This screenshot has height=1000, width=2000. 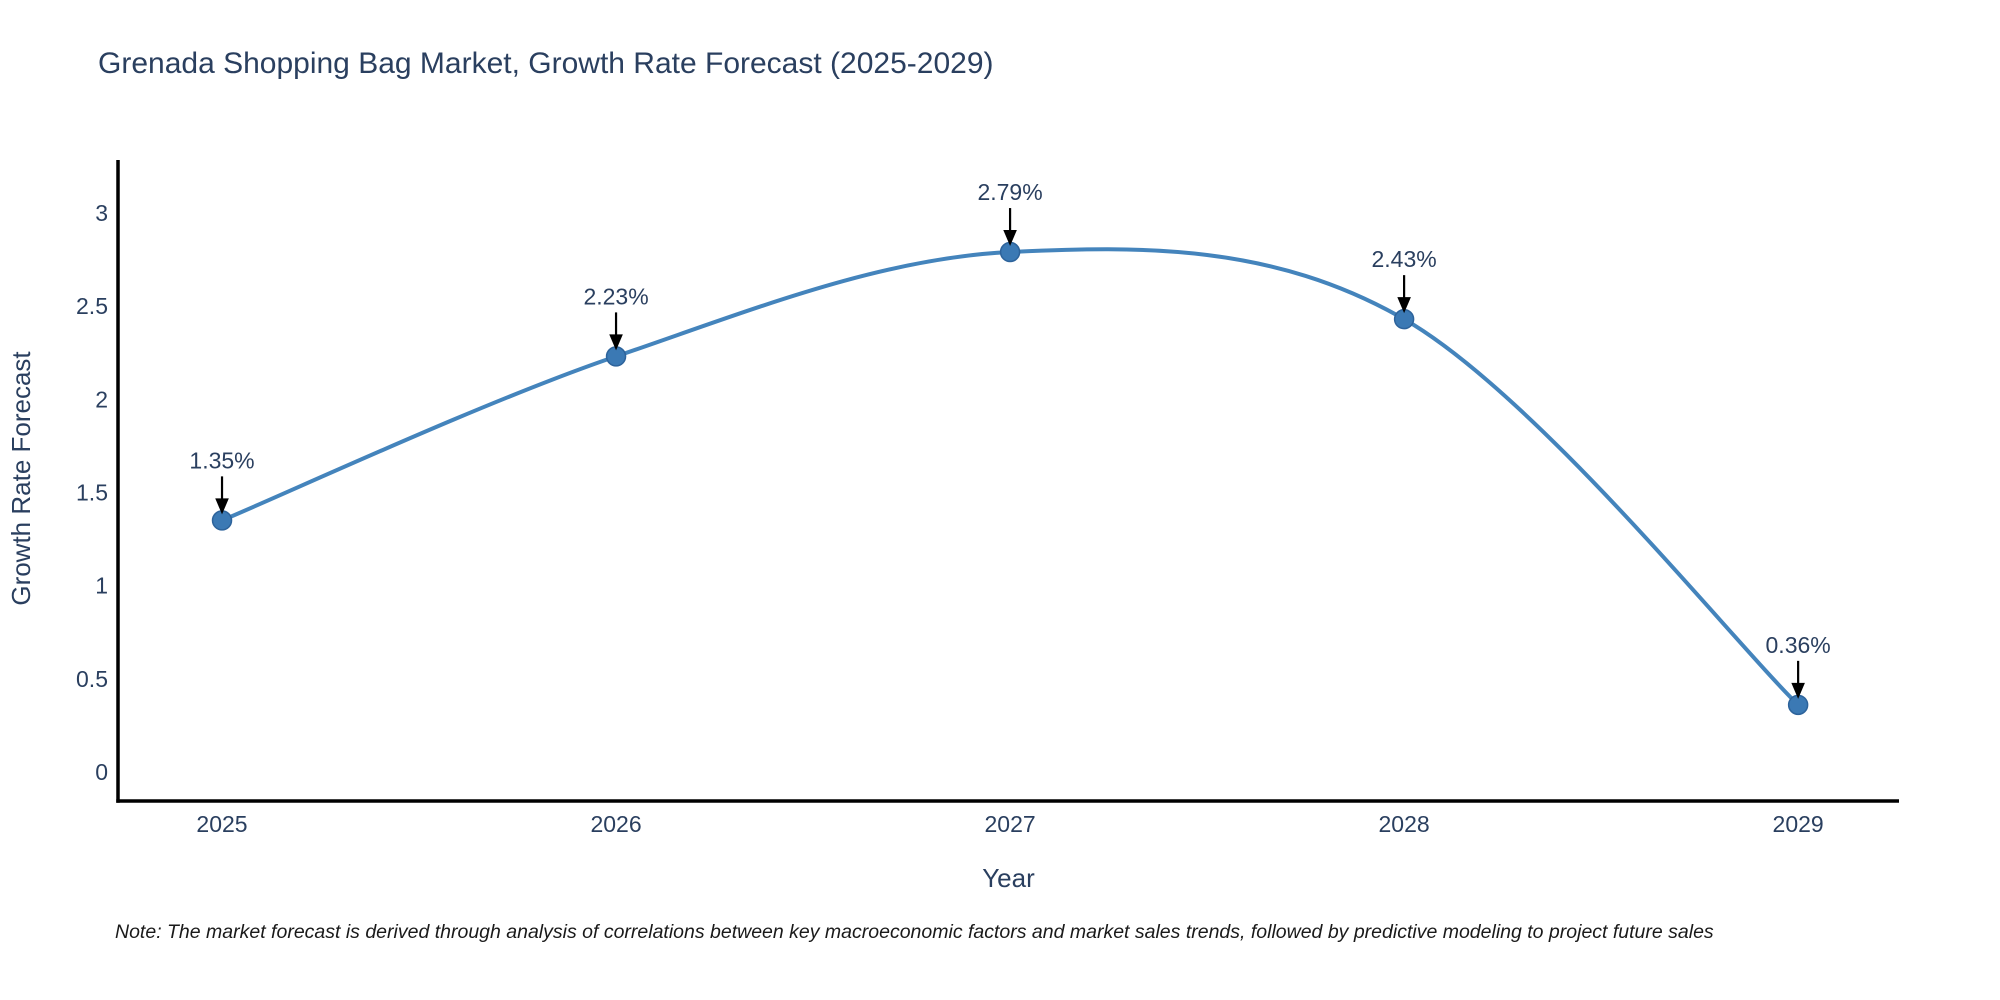 What do you see at coordinates (1009, 824) in the screenshot?
I see `x-tick-label: 2027` at bounding box center [1009, 824].